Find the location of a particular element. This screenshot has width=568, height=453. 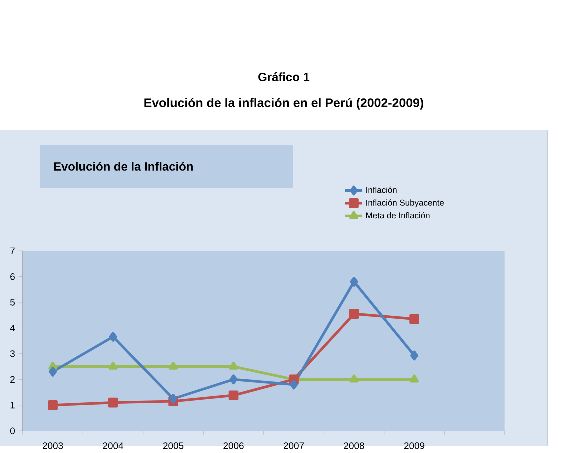

x-tick-label: 2007 is located at coordinates (294, 446).